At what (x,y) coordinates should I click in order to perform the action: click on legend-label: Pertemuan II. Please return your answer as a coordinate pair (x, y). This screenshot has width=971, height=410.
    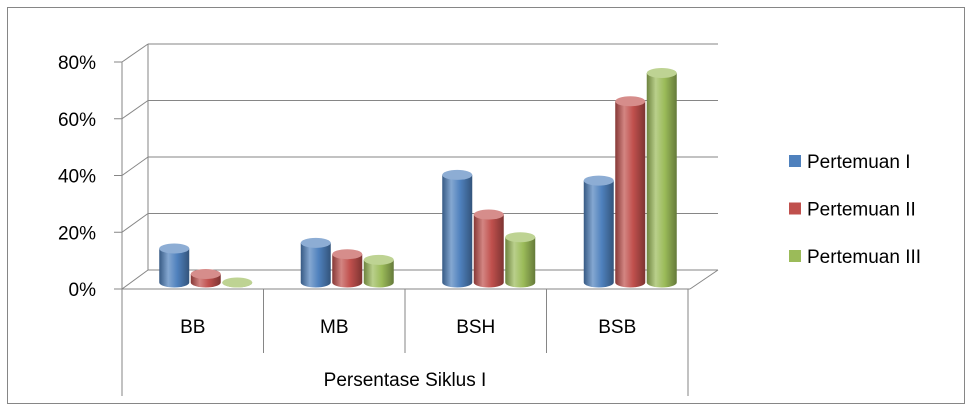
    Looking at the image, I should click on (861, 210).